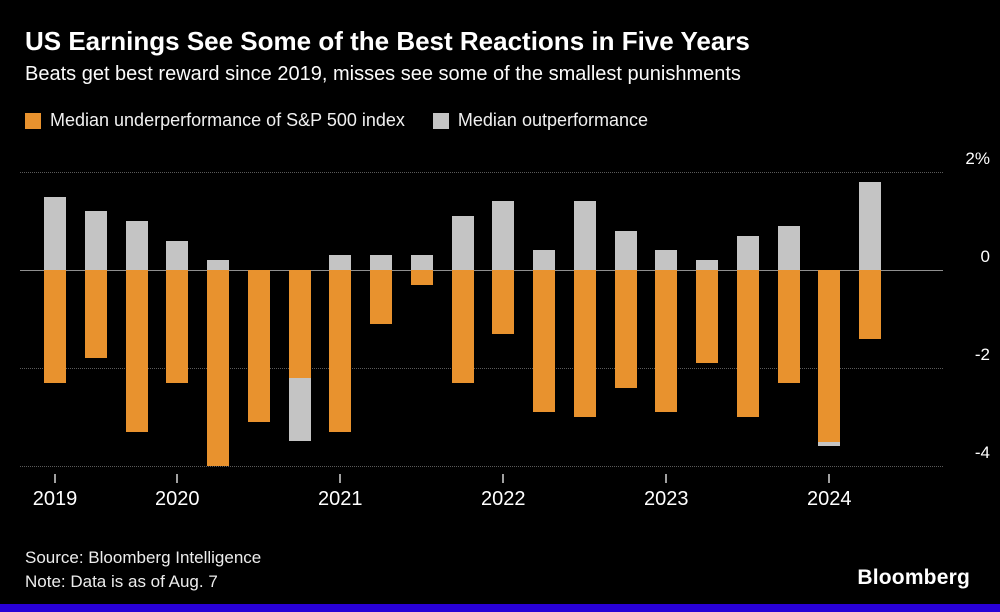  Describe the element at coordinates (340, 478) in the screenshot. I see `x-tick-2021` at that location.